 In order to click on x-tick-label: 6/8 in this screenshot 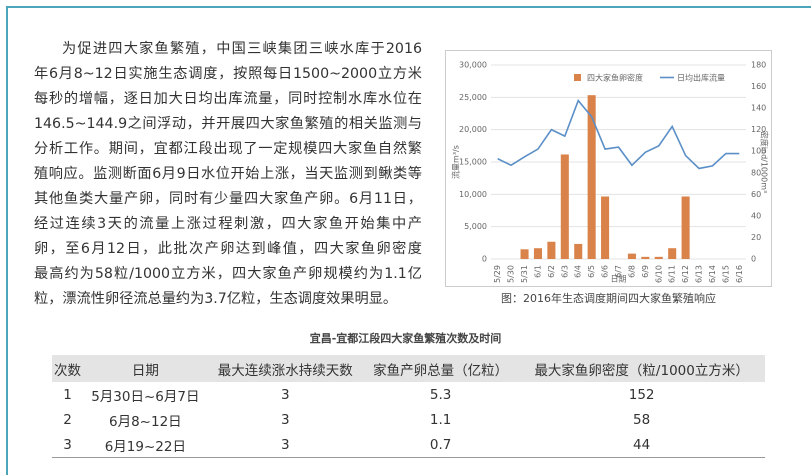, I will do `click(631, 271)`.